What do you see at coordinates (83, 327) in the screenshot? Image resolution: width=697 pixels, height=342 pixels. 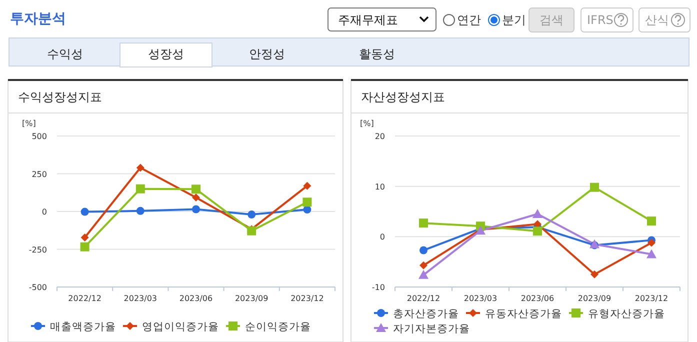 I see `legend-label: 매출액증가율` at bounding box center [83, 327].